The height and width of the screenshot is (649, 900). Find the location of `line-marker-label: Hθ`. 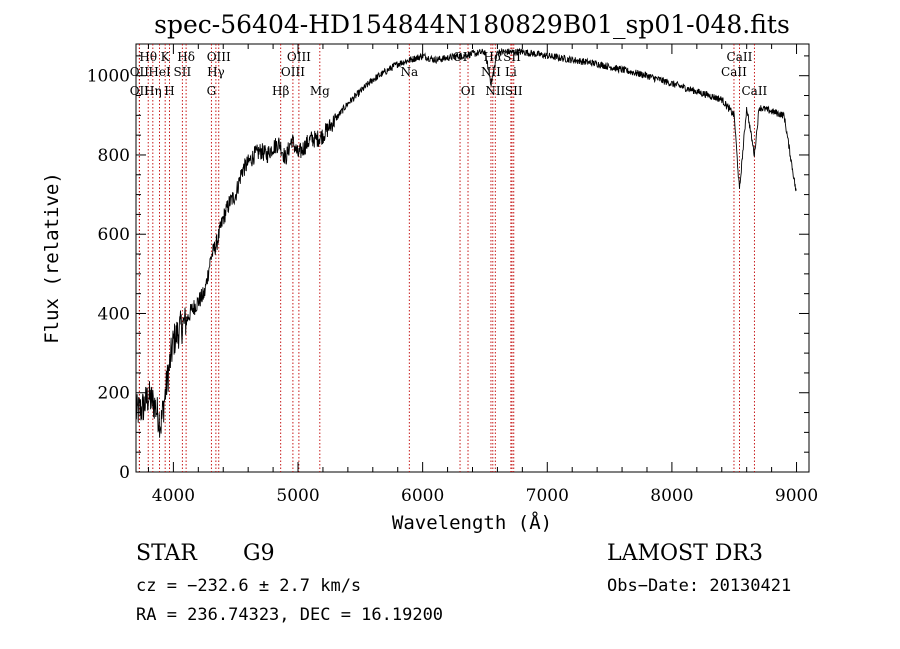

line-marker-label: Hθ is located at coordinates (148, 57).